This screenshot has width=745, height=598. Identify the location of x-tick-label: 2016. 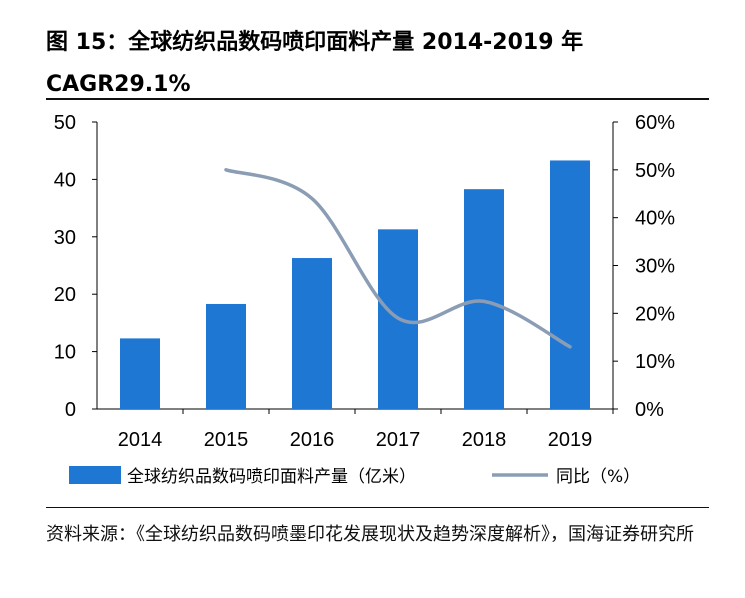
(312, 440).